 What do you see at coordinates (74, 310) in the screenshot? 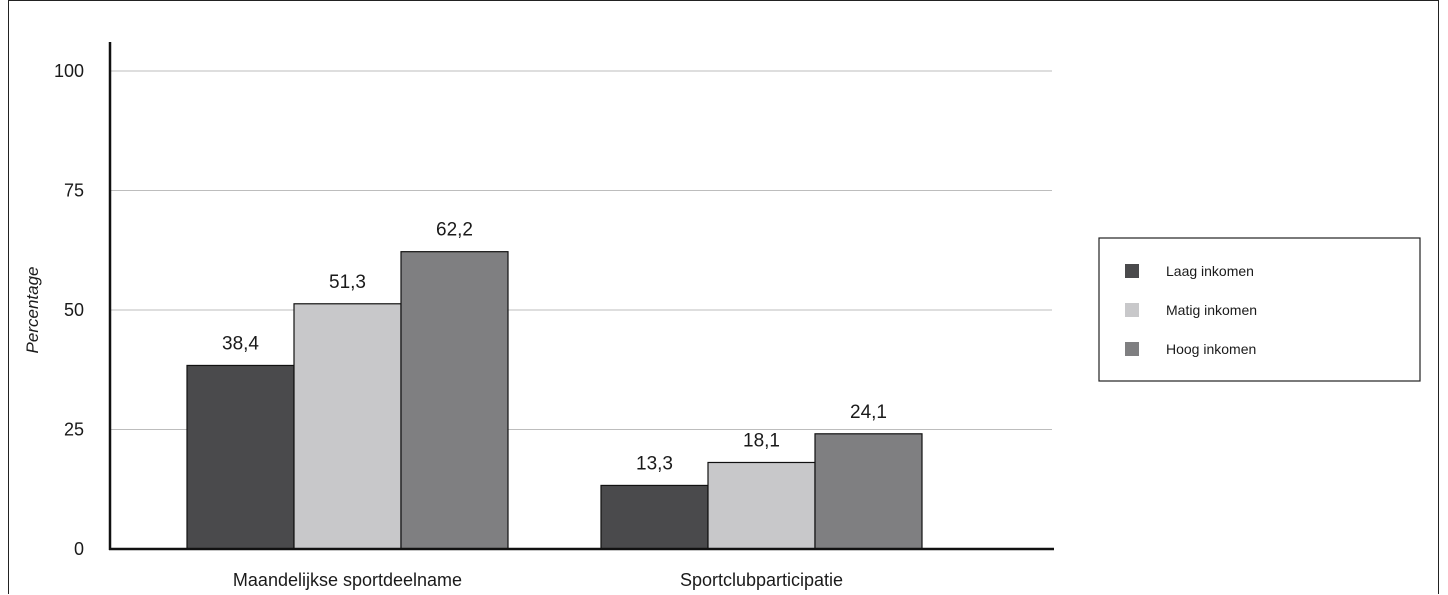
I see `y-tick-label: 50` at bounding box center [74, 310].